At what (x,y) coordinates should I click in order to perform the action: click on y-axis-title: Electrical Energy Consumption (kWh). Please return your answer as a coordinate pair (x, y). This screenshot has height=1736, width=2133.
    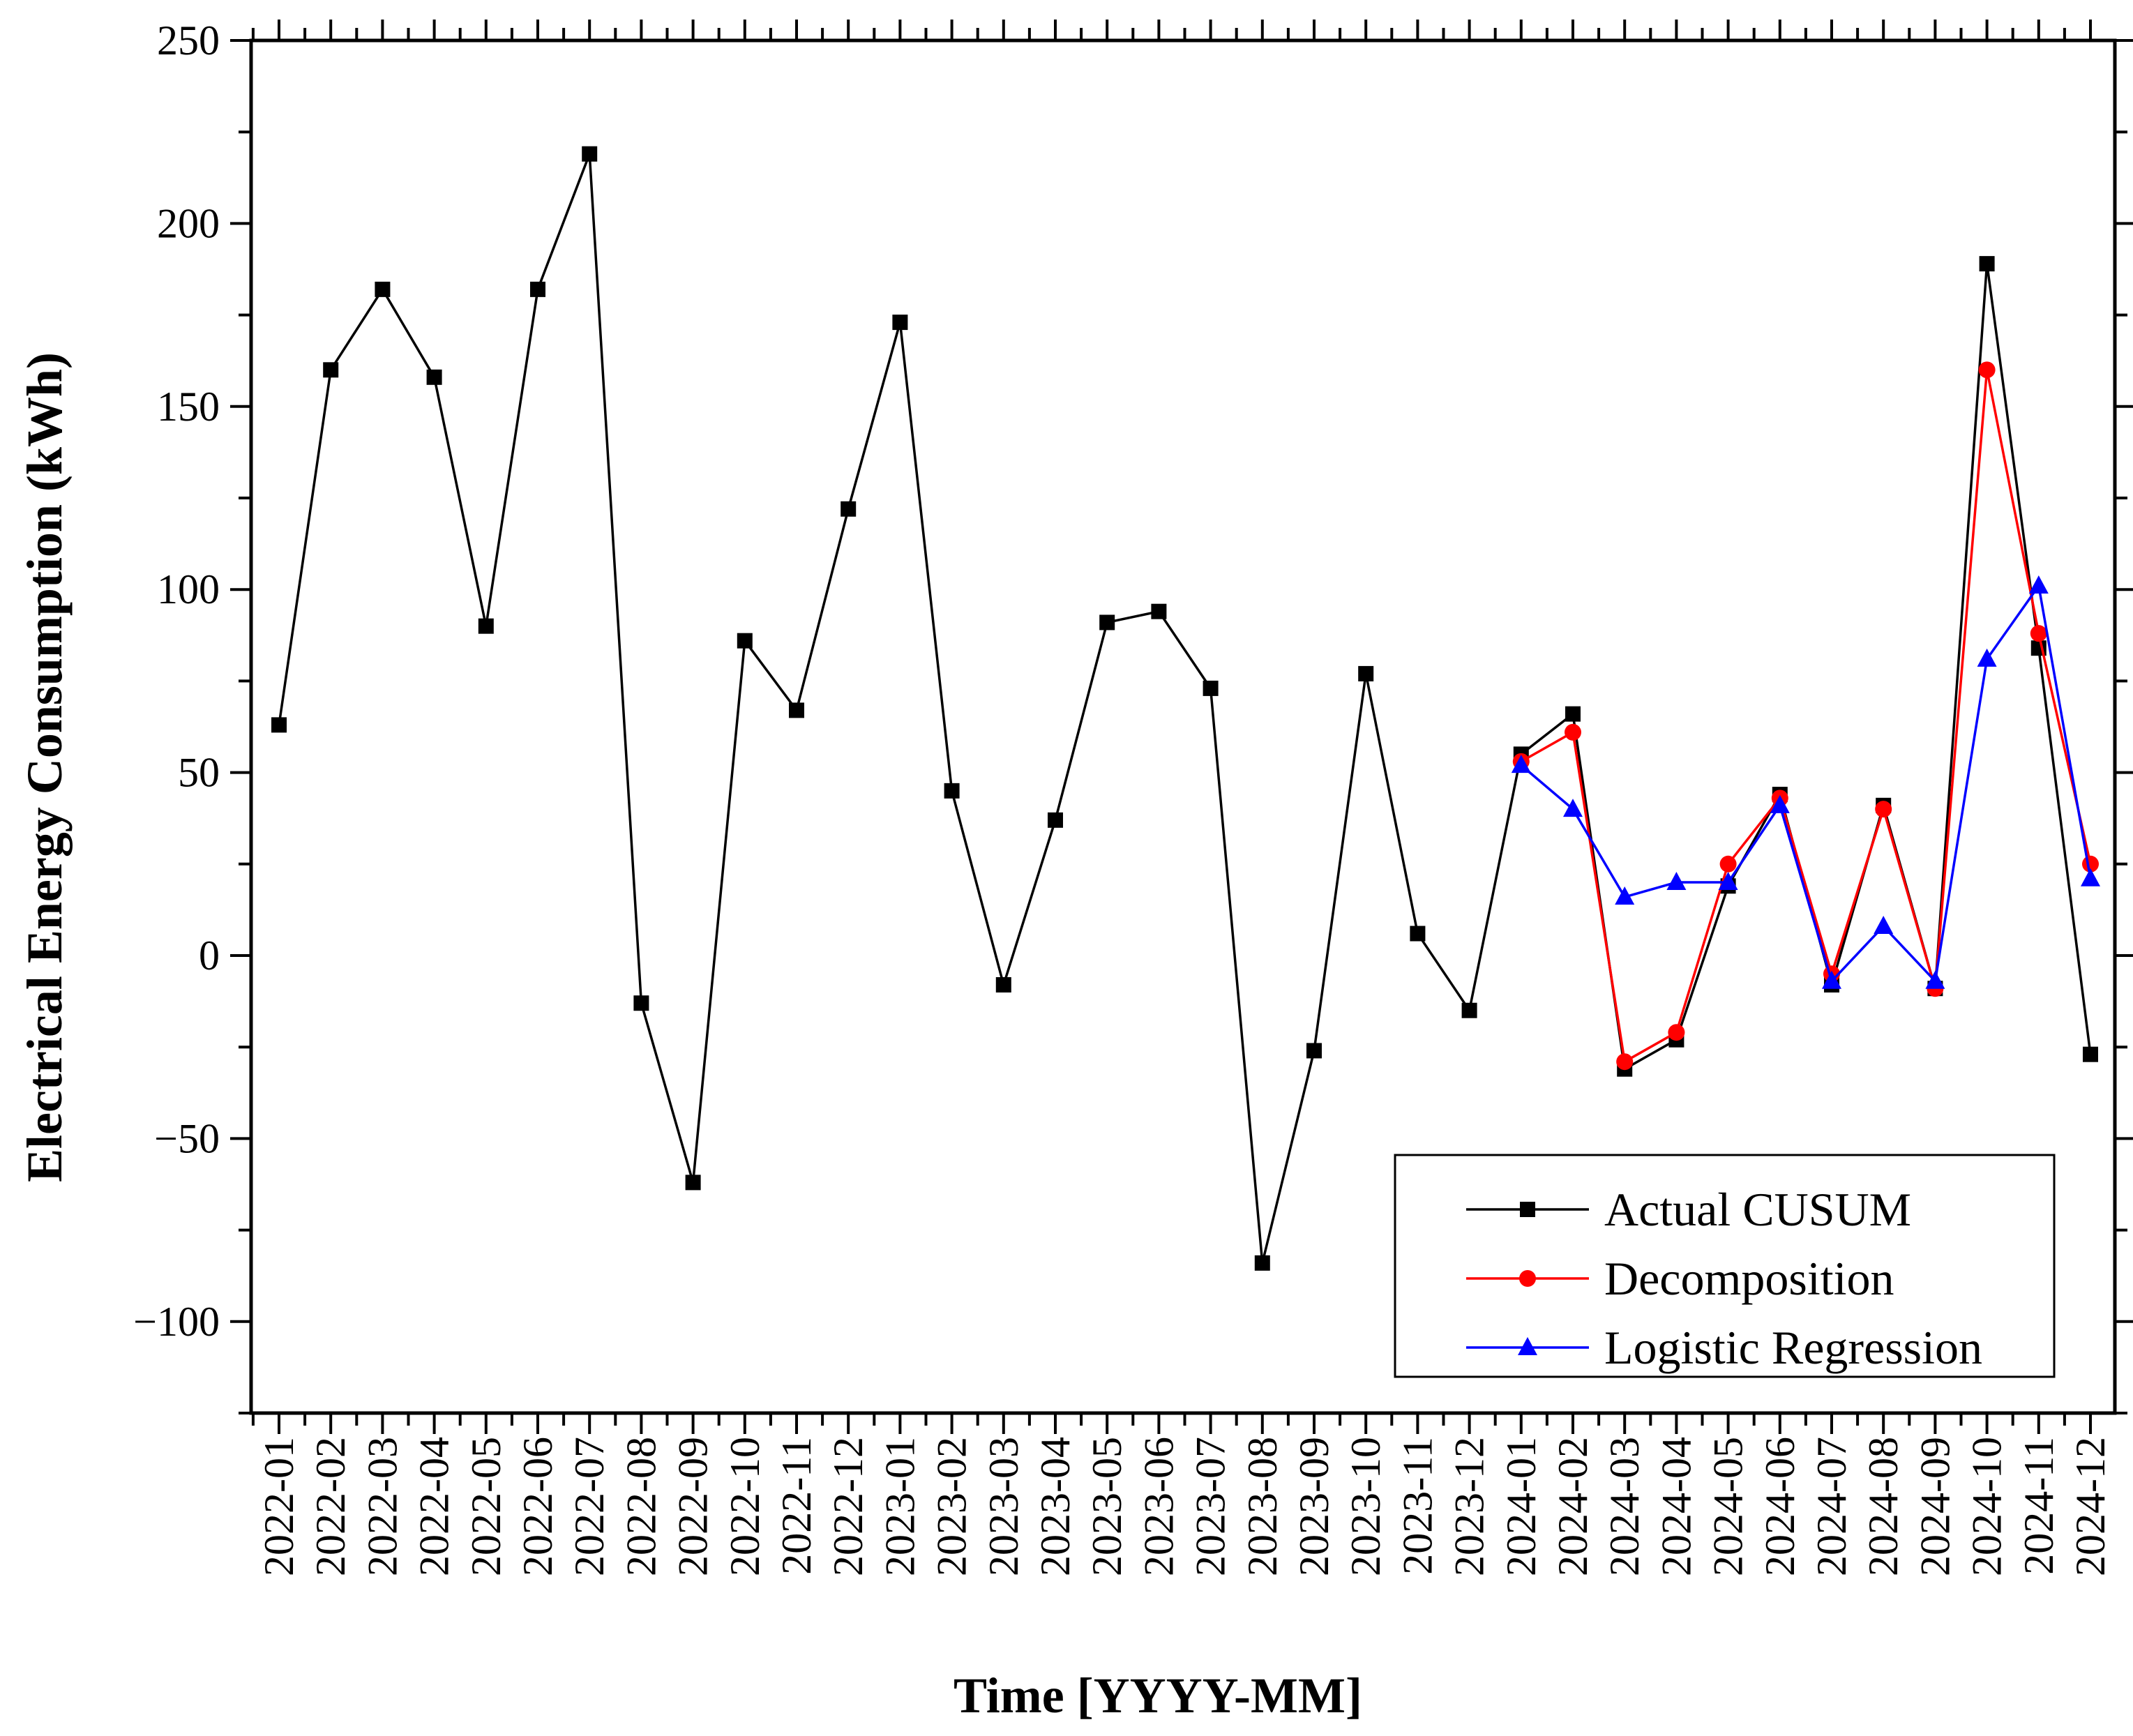
    Looking at the image, I should click on (45, 767).